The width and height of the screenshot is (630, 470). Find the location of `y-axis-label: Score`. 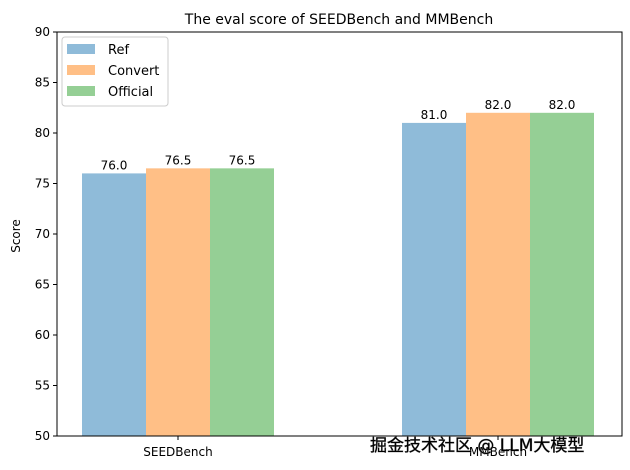

y-axis-label: Score is located at coordinates (16, 236).